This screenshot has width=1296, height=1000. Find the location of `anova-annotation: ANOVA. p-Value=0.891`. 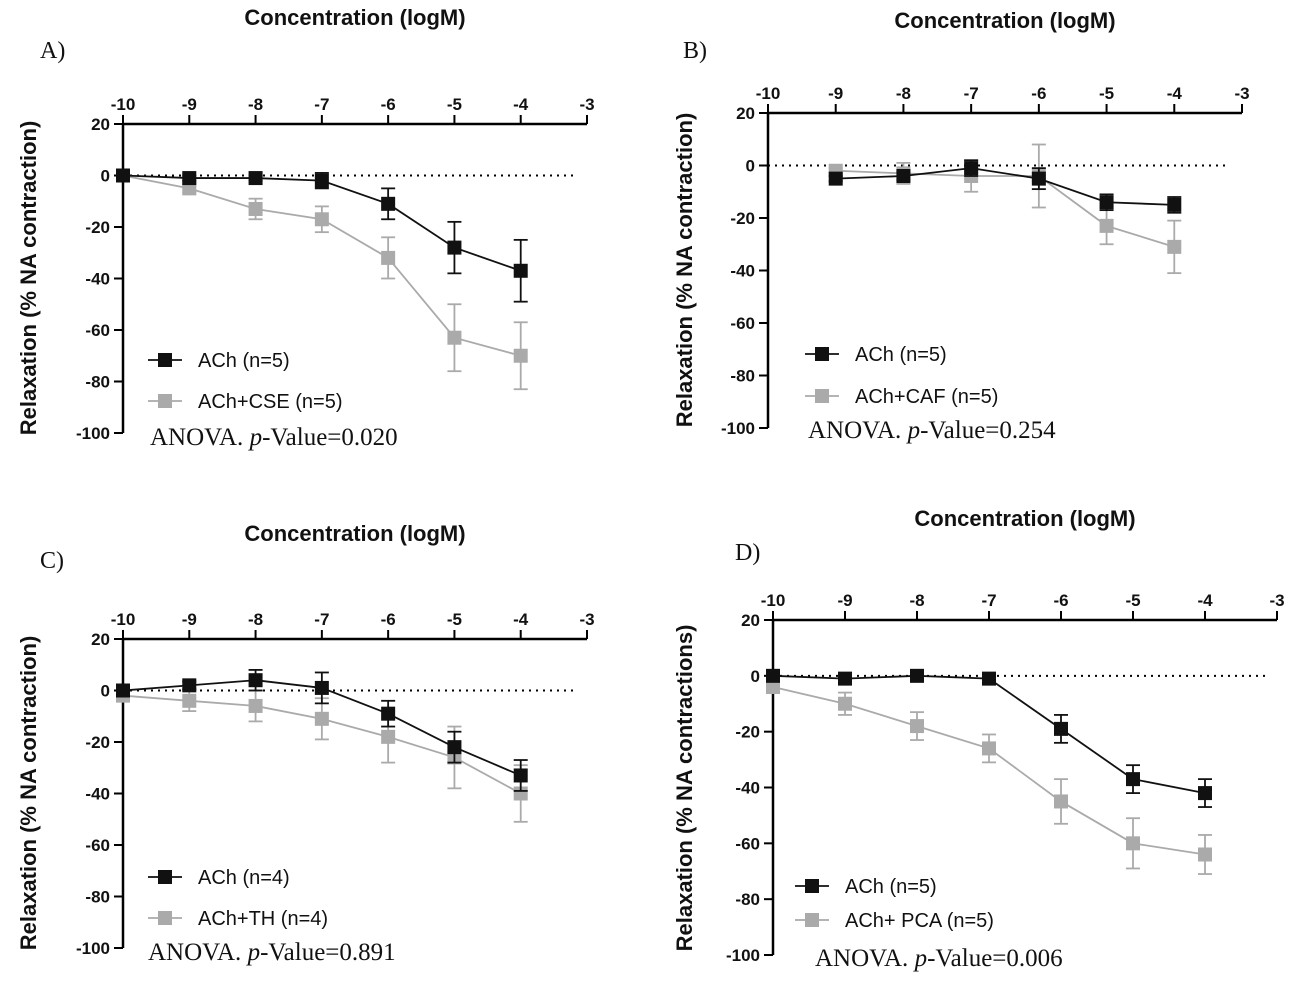

anova-annotation: ANOVA. p-Value=0.891 is located at coordinates (272, 952).